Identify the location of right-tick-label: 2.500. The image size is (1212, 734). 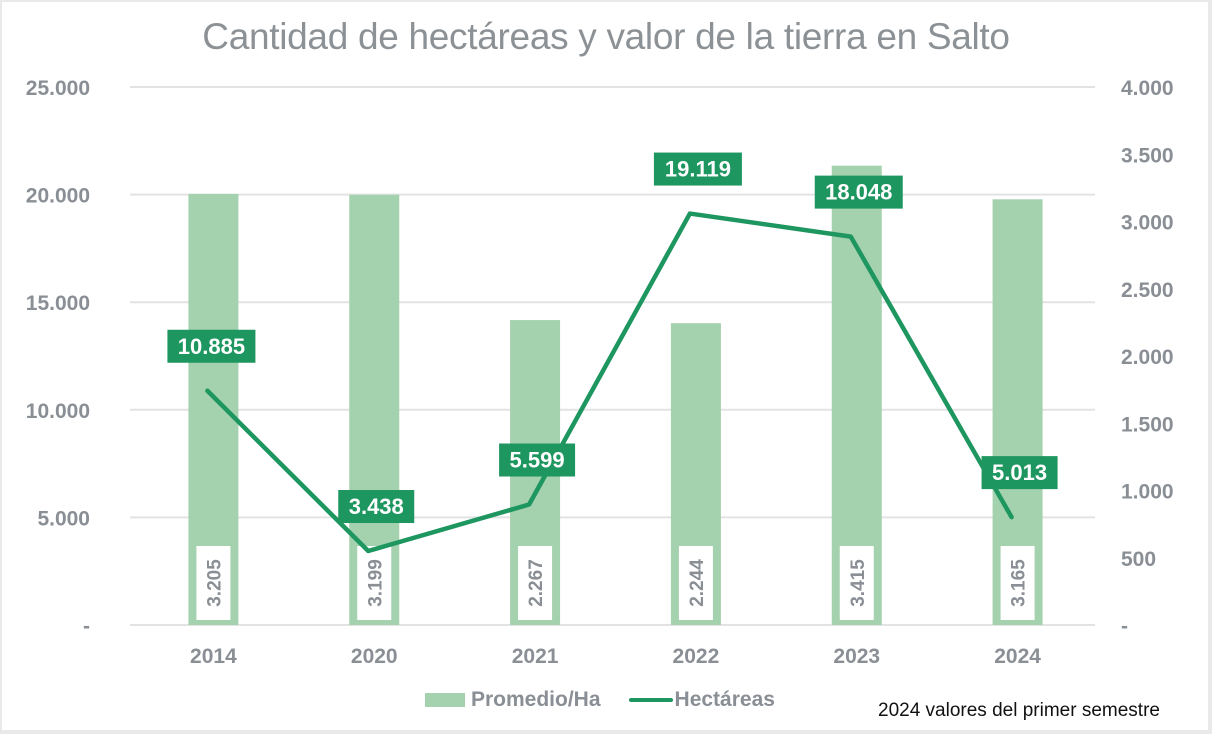
(1147, 290).